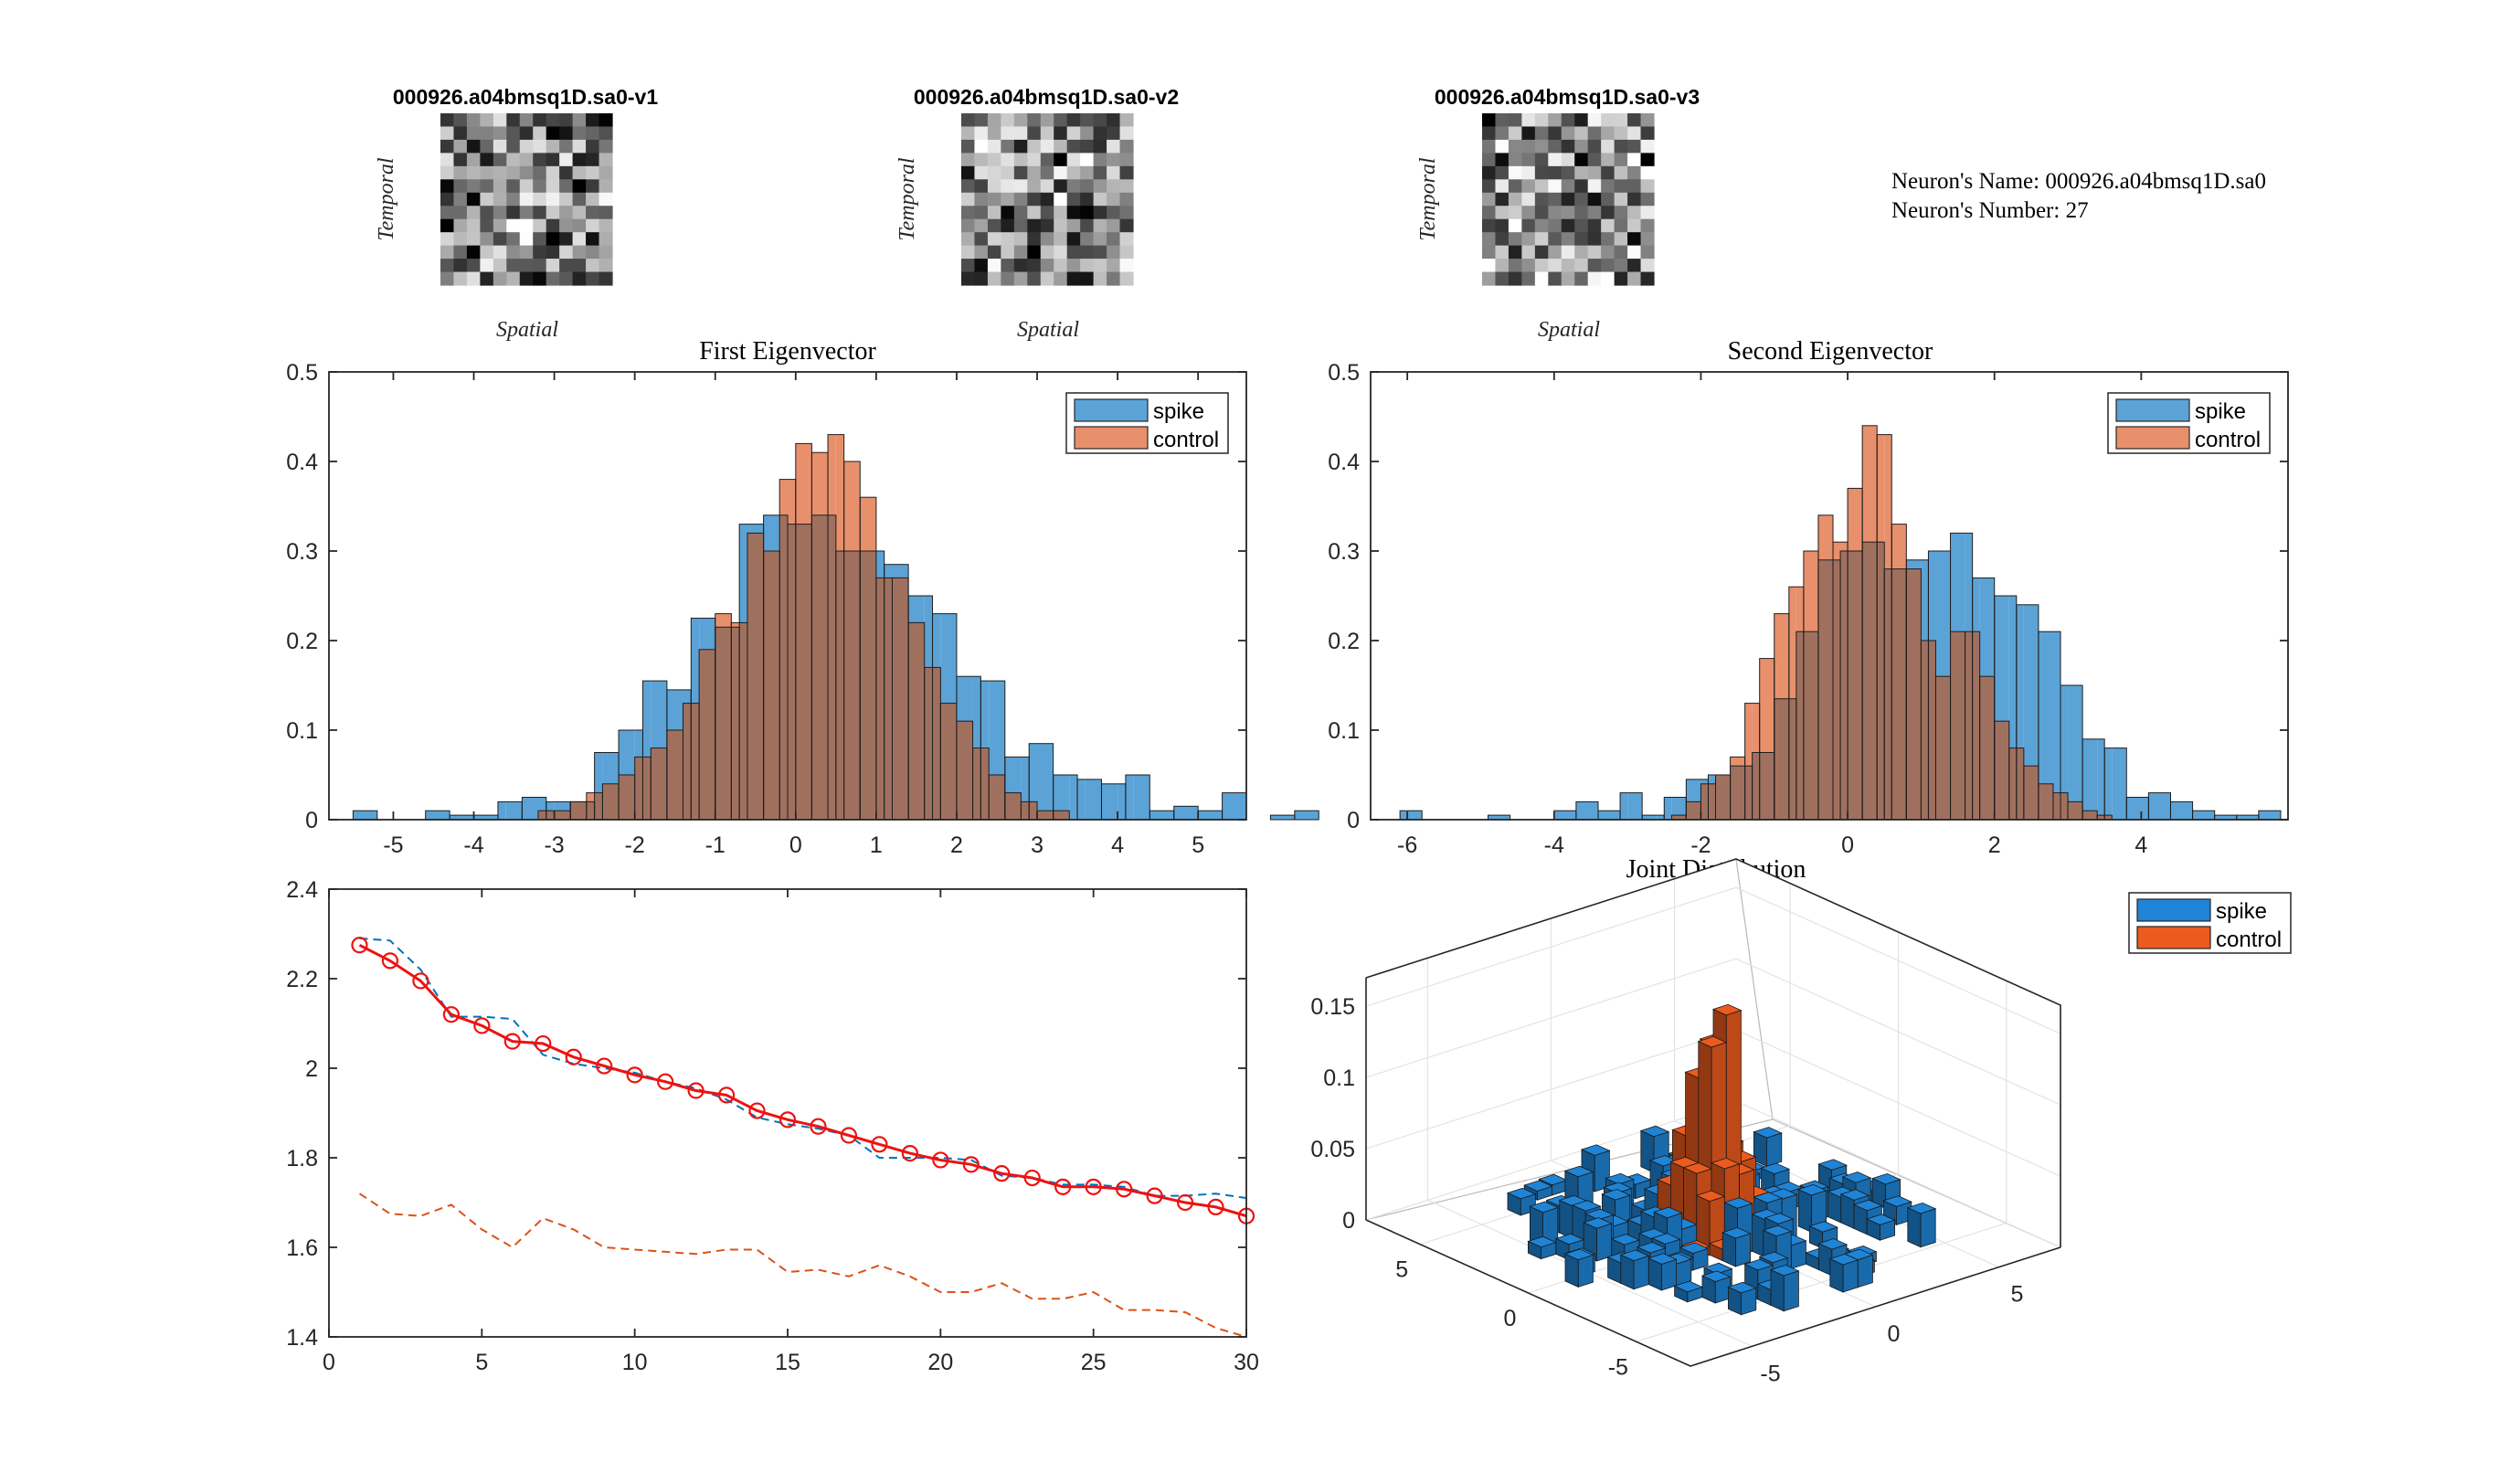 The width and height of the screenshot is (2500, 1484). Describe the element at coordinates (473, 845) in the screenshot. I see `x-tick-label: -4` at that location.